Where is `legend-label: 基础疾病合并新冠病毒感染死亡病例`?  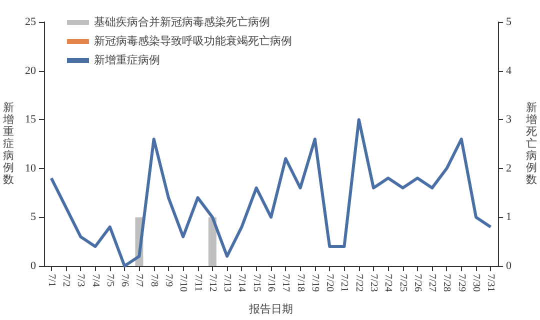 legend-label: 基础疾病合并新冠病毒感染死亡病例 is located at coordinates (182, 22).